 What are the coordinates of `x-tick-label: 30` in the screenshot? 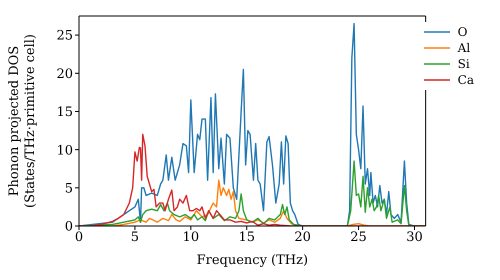 It's located at (414, 238).